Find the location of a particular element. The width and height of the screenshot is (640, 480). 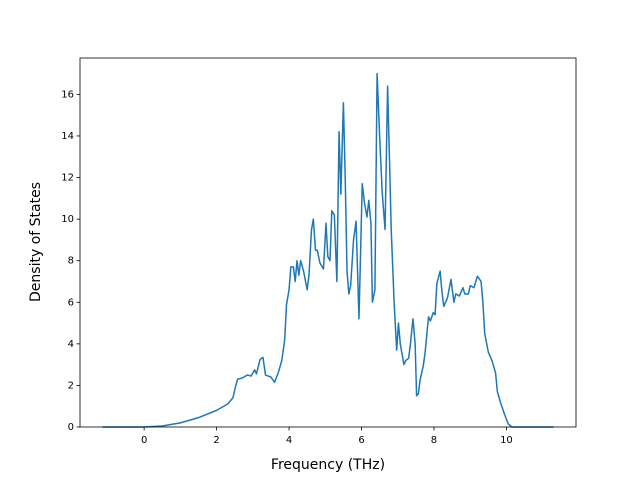

y-tick-label: 2 is located at coordinates (71, 385).